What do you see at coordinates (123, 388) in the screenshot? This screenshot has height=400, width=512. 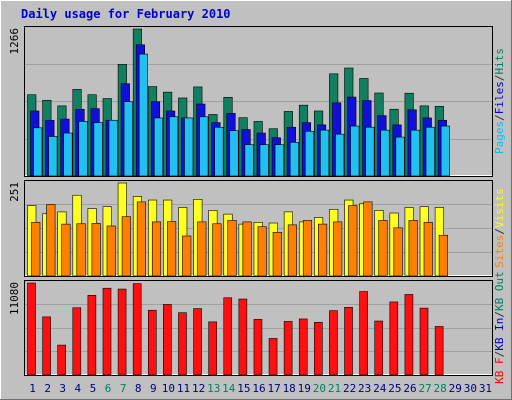 I see `x-tick-label: 7` at bounding box center [123, 388].